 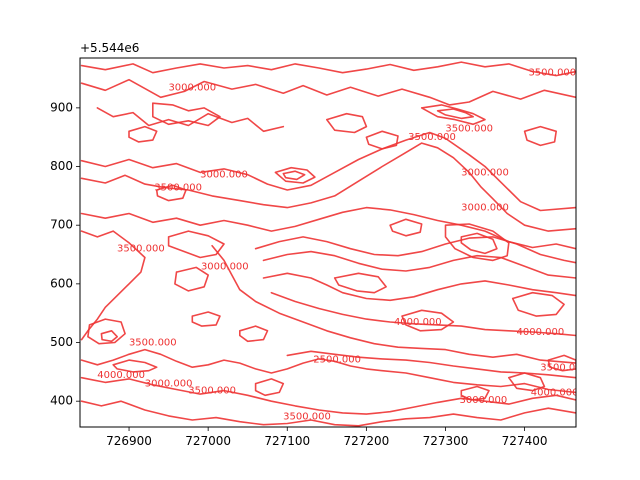 What do you see at coordinates (326, 437) in the screenshot?
I see `x-axis: 726900 727000 727100 727200 727300 727400` at bounding box center [326, 437].